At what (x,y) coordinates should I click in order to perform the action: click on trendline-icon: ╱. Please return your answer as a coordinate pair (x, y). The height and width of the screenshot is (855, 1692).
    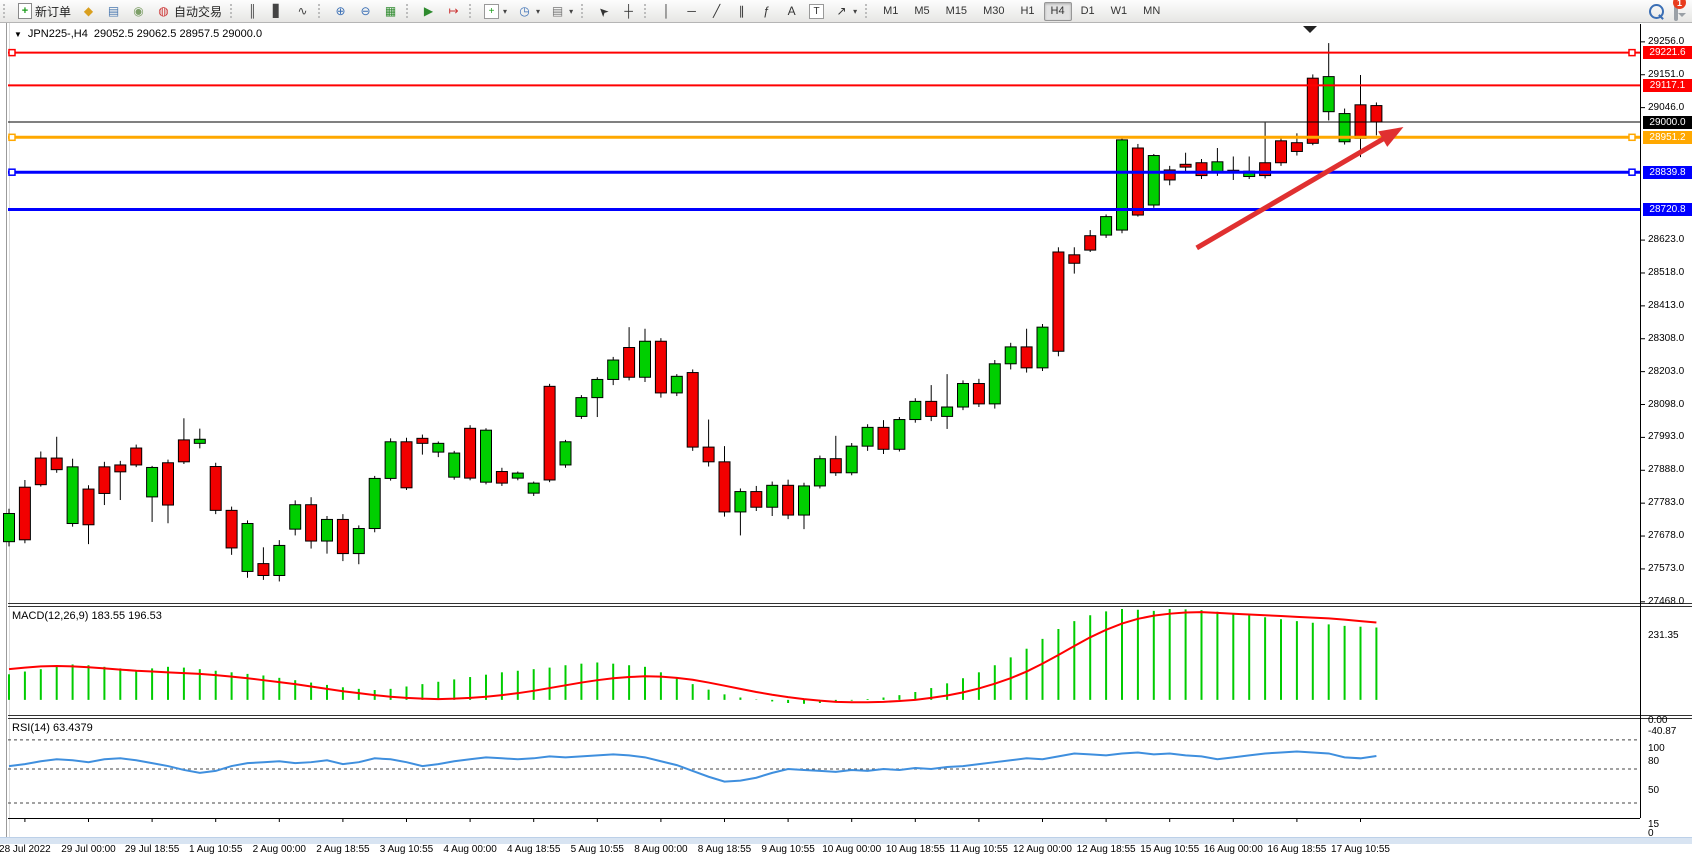
    Looking at the image, I should click on (716, 10).